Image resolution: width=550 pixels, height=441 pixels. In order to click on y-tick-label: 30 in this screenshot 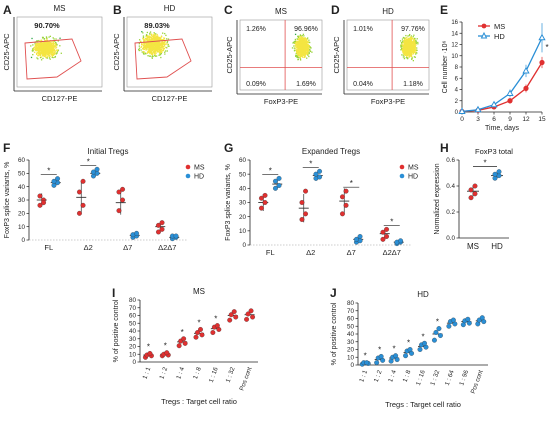, I will do `click(351, 342)`.